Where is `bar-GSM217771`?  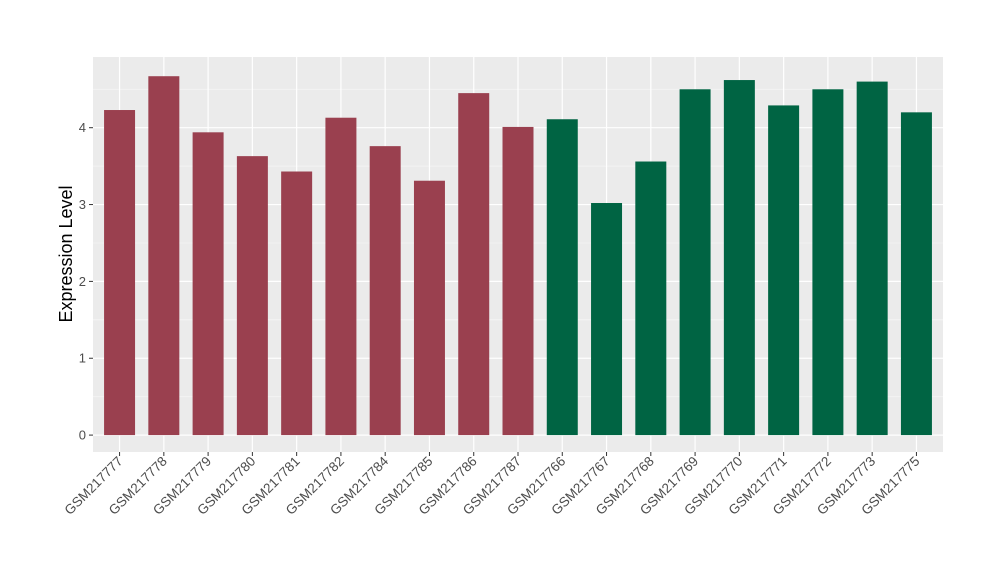
bar-GSM217771 is located at coordinates (784, 270).